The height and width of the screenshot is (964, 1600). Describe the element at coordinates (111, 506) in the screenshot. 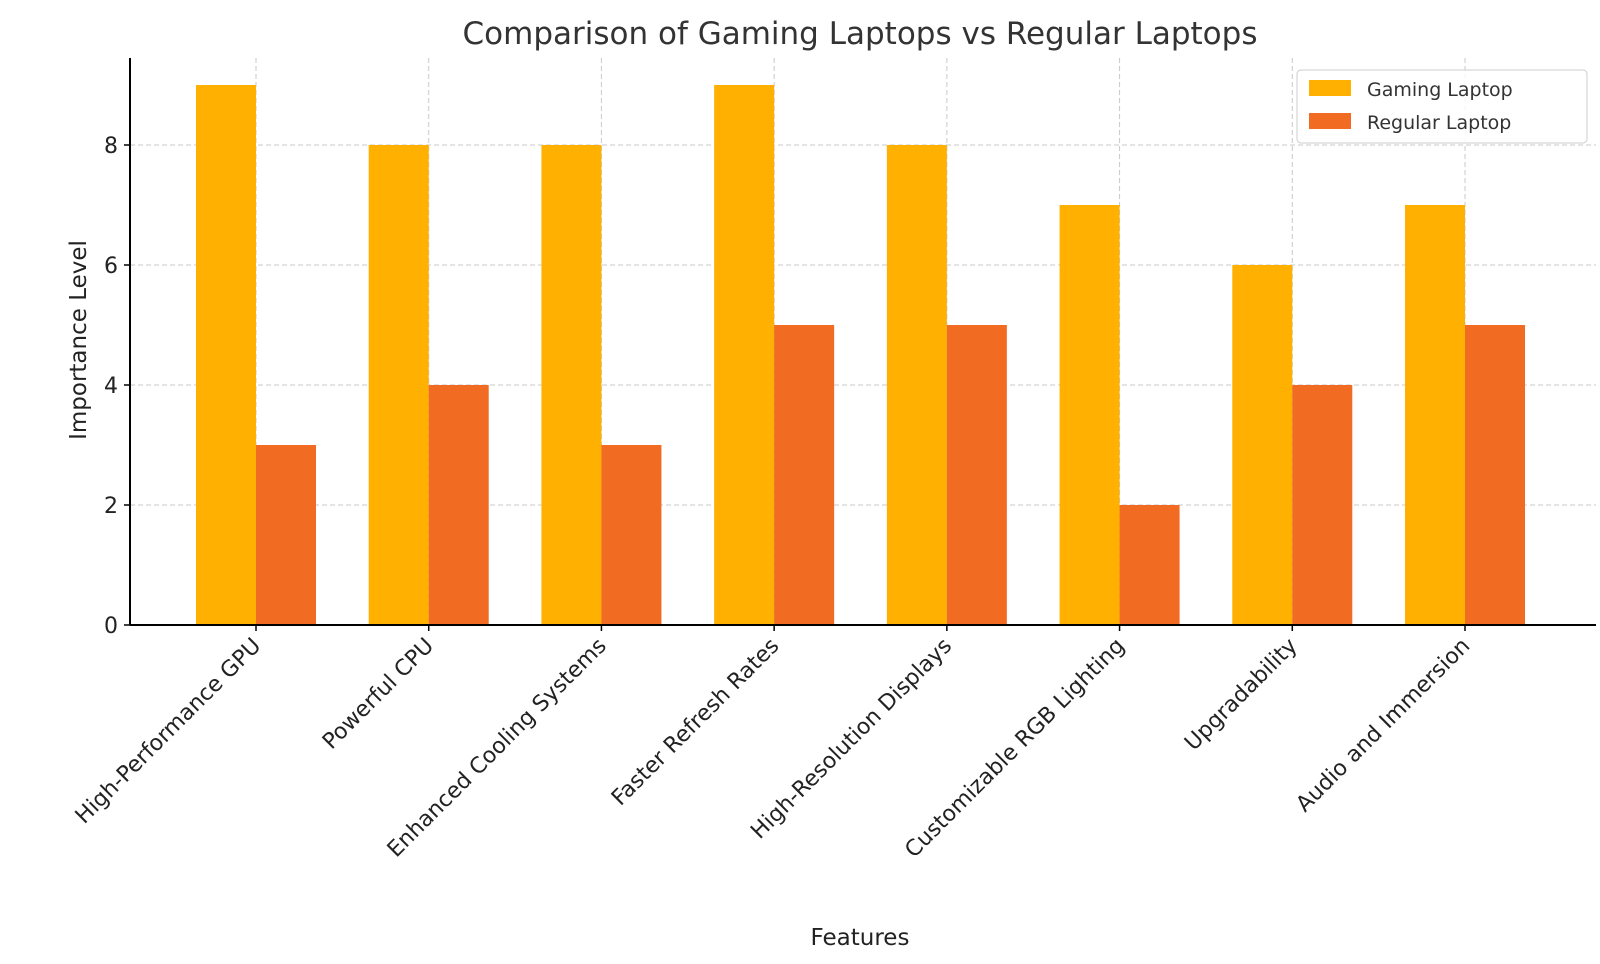

I see `y-tick-label: 2` at that location.